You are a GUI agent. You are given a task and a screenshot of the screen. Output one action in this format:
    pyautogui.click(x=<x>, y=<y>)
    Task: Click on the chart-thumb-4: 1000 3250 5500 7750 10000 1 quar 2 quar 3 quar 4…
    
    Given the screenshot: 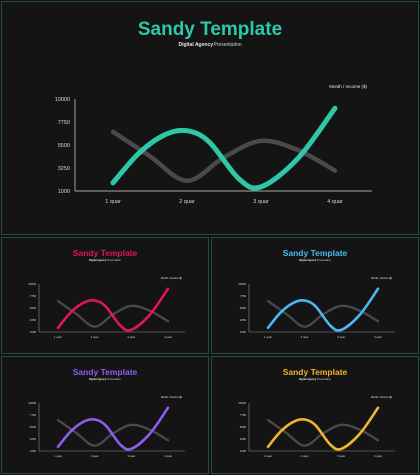 What is the action you would take?
    pyautogui.click(x=316, y=427)
    